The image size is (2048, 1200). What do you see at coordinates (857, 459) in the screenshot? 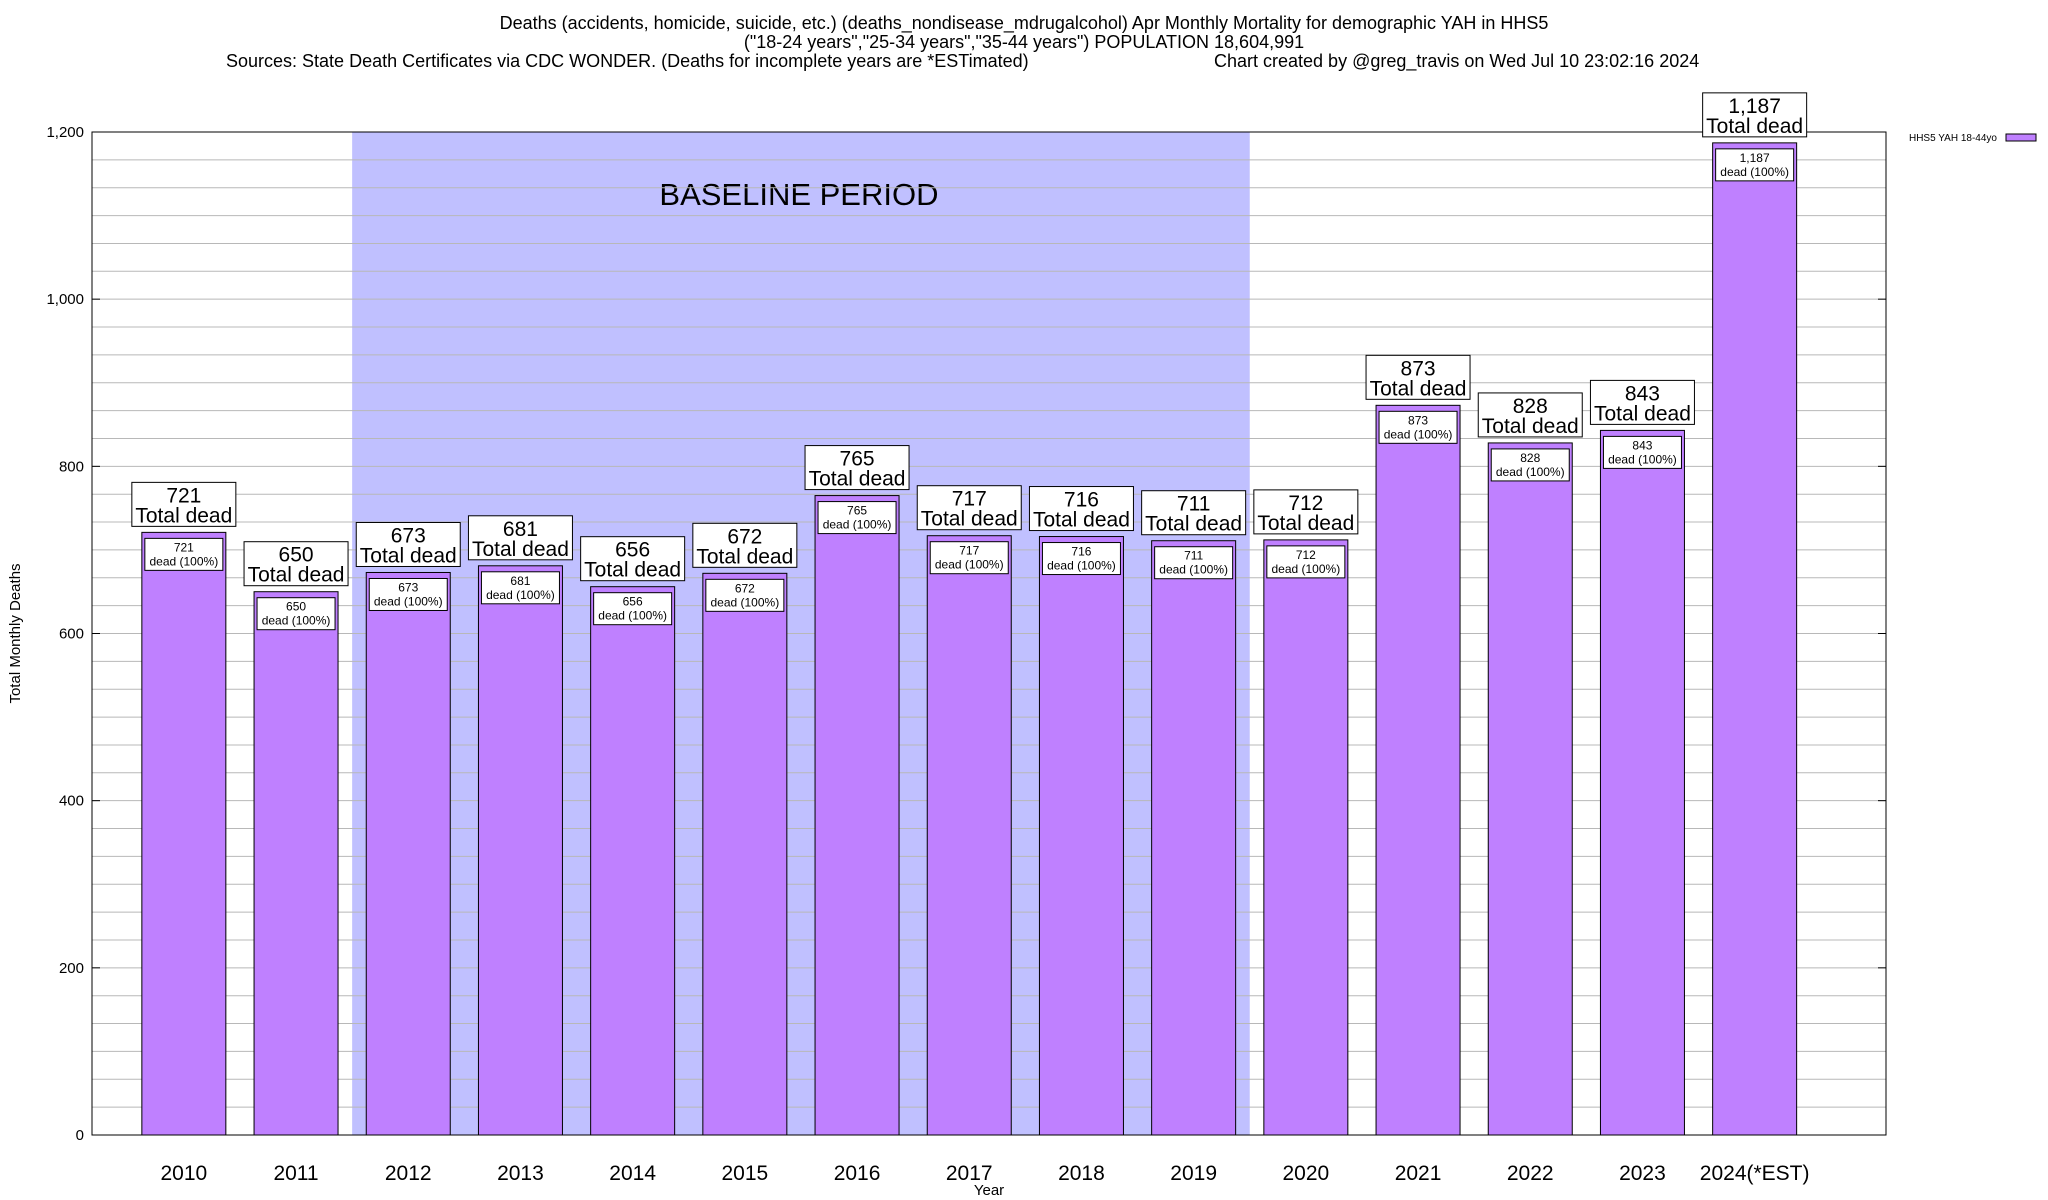
I see `bar-total-value: 765` at bounding box center [857, 459].